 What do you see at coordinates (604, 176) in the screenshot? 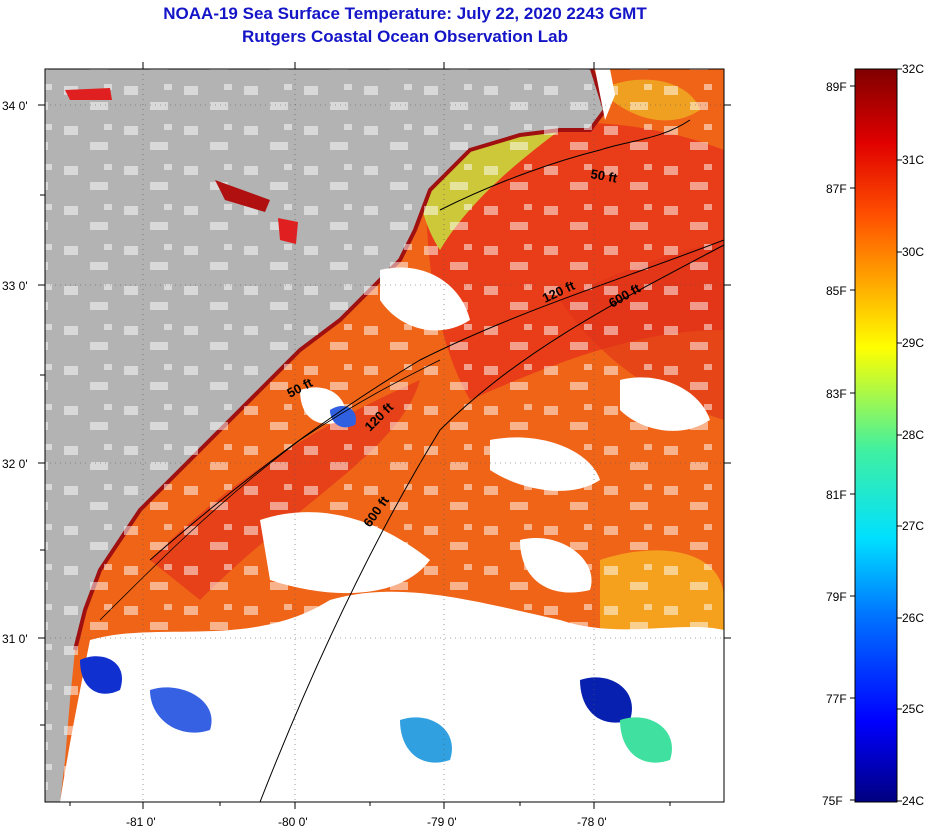
I see `contour-label: 50 ft` at bounding box center [604, 176].